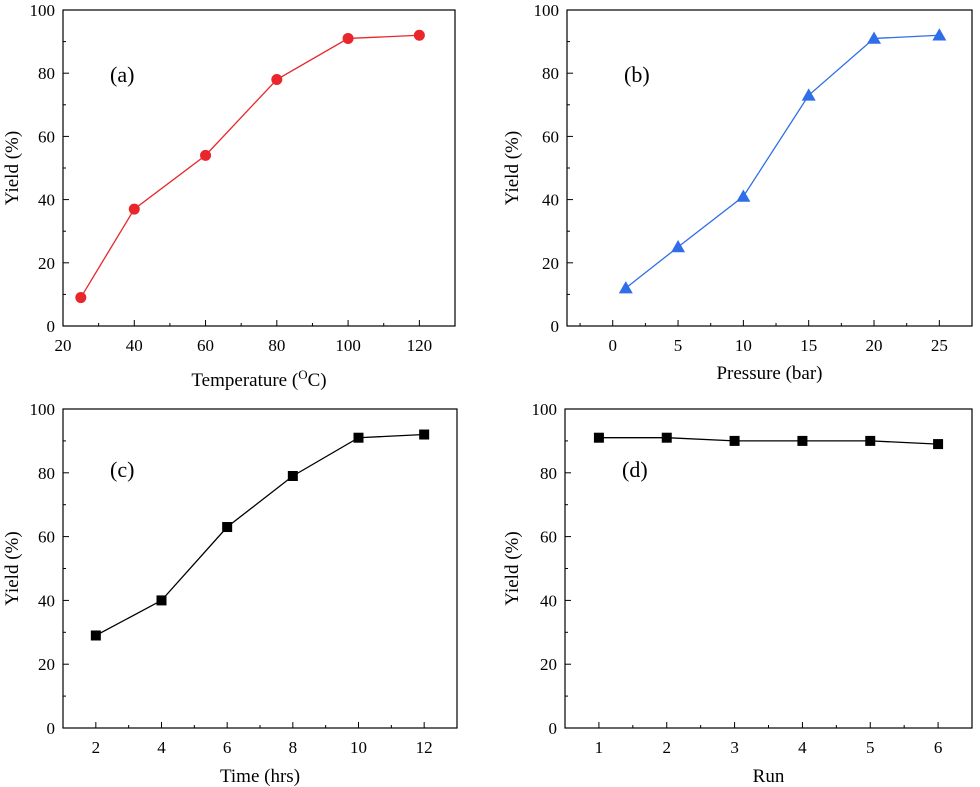  What do you see at coordinates (939, 345) in the screenshot?
I see `x-tick-label: 25` at bounding box center [939, 345].